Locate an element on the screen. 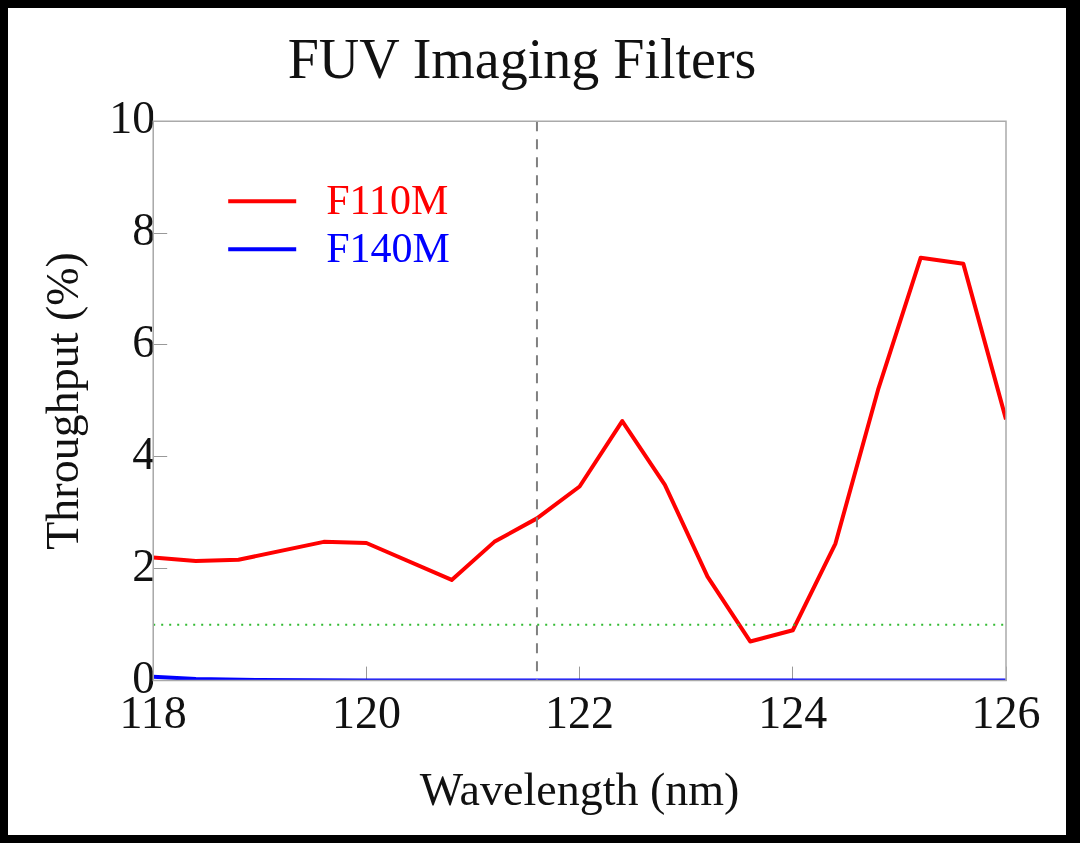 This screenshot has width=1080, height=843. y-tick-label: 8 is located at coordinates (144, 230).